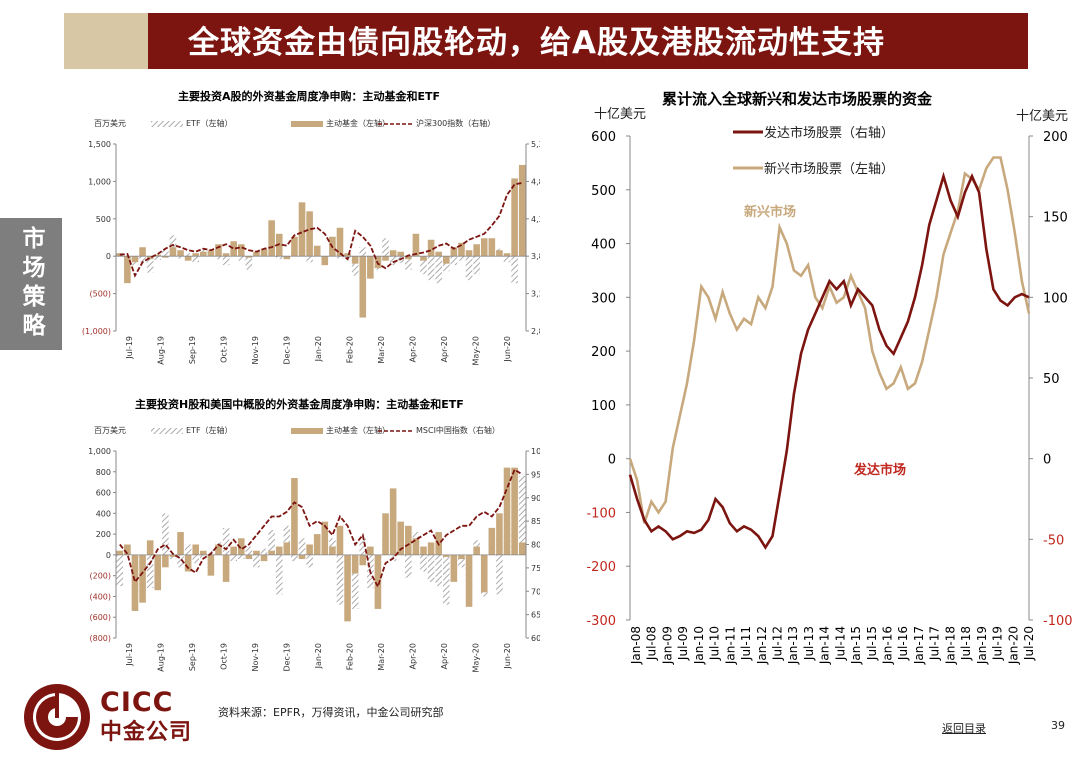 Image resolution: width=1090 pixels, height=761 pixels. I want to click on right-tick-label: 65, so click(535, 615).